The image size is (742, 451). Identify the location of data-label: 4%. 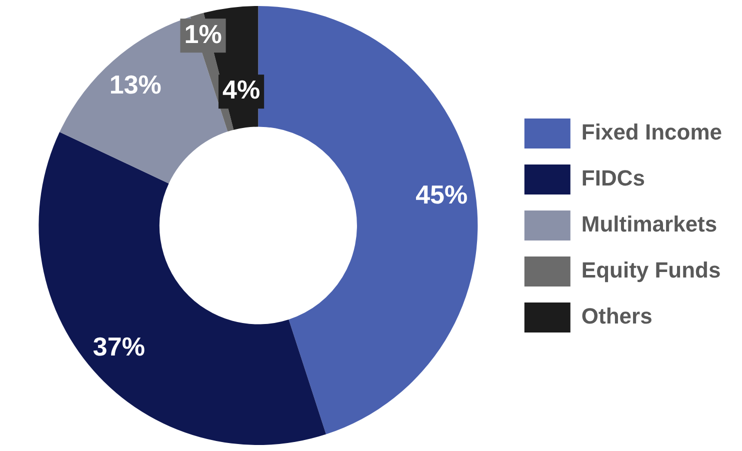
(241, 89).